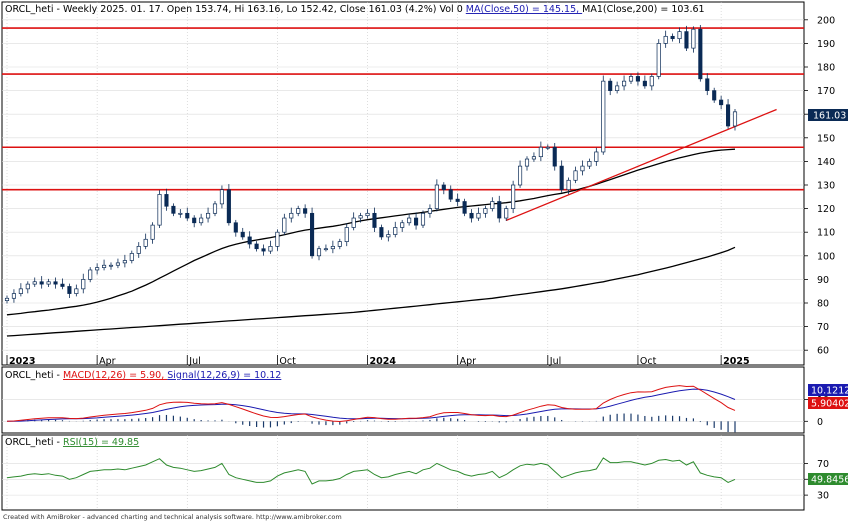 Image resolution: width=850 pixels, height=521 pixels. Describe the element at coordinates (72, 442) in the screenshot. I see `rsi-title: ORCL_heti - RSI(15) = 49.85` at that location.